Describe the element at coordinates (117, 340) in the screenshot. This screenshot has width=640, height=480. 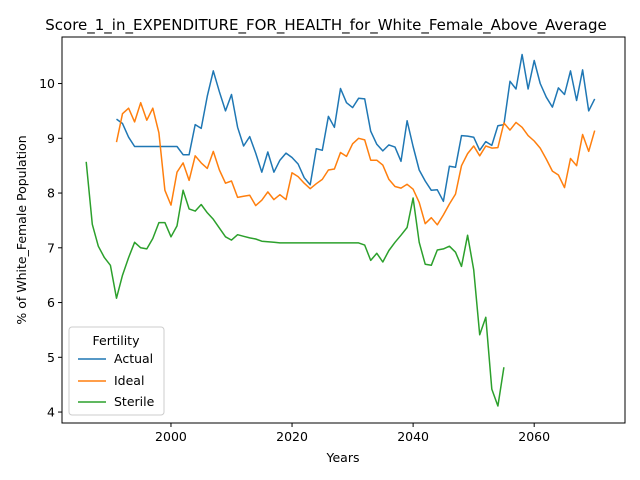
I see `legend-title: Fertility` at that location.